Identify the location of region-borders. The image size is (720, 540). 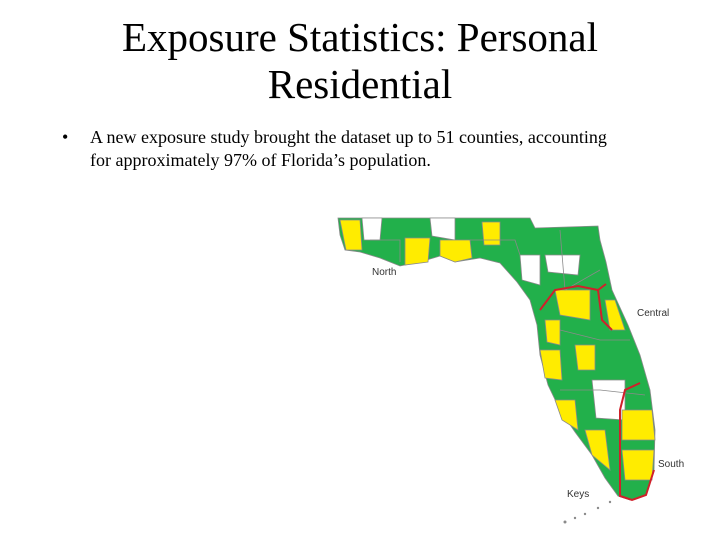
(597, 392).